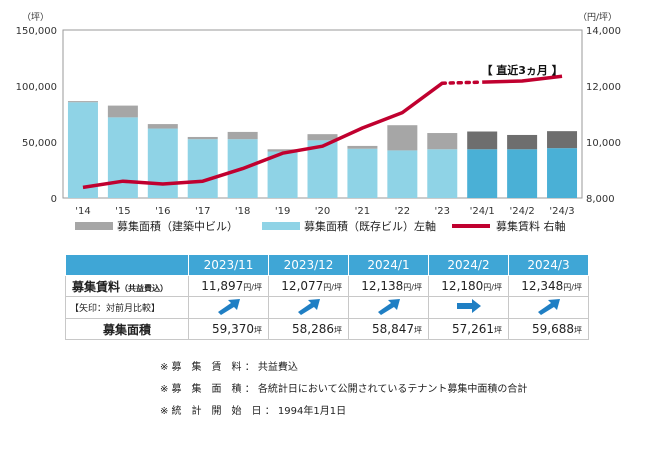 This screenshot has height=461, width=650. I want to click on x-tick-label: '22, so click(402, 211).